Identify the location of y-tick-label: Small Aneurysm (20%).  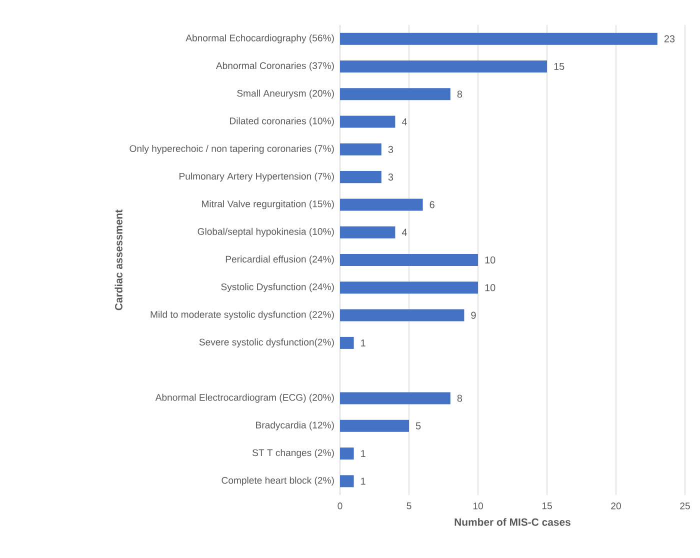
(285, 94).